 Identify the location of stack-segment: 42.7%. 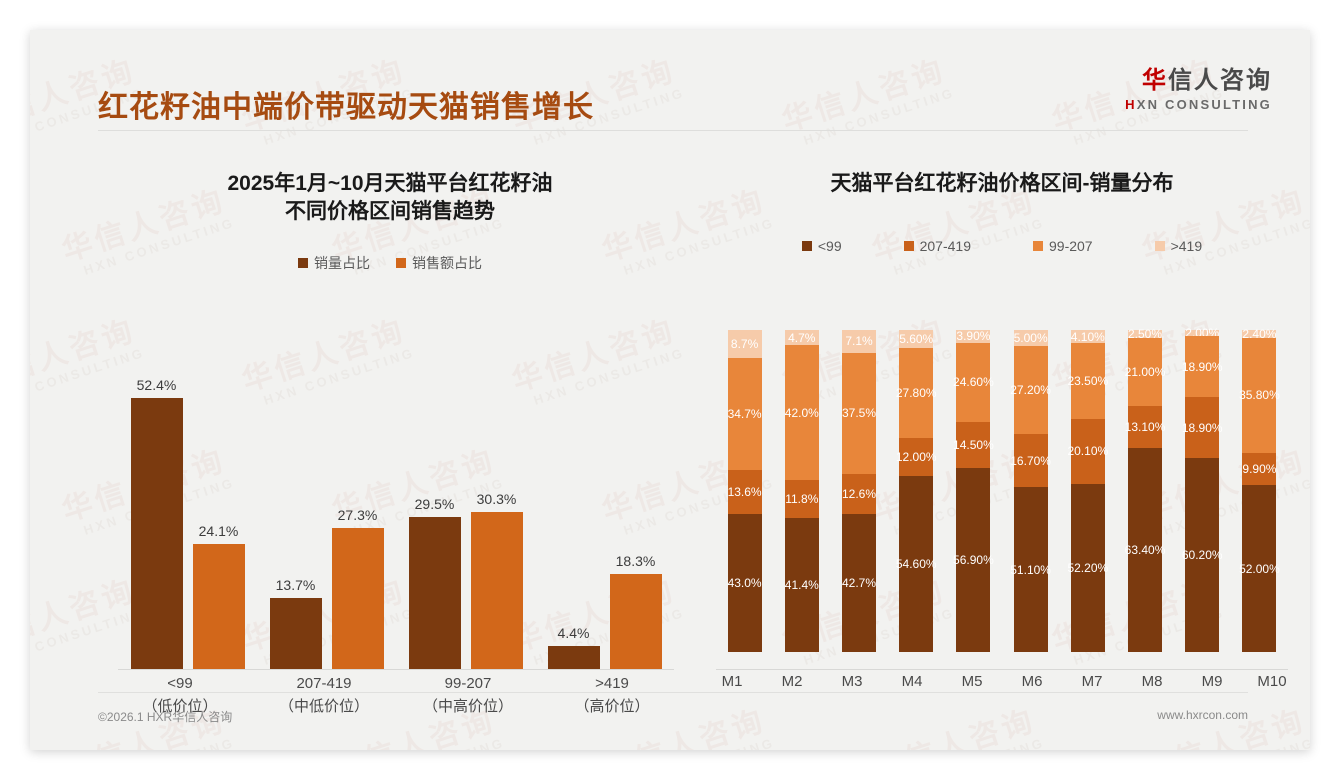
(859, 583).